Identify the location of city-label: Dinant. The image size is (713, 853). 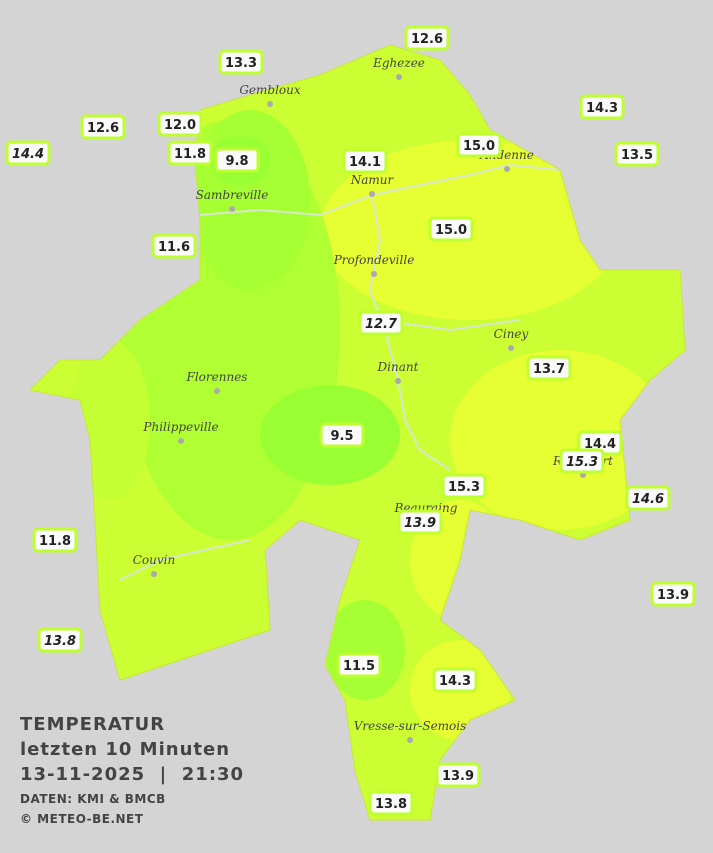
(398, 367).